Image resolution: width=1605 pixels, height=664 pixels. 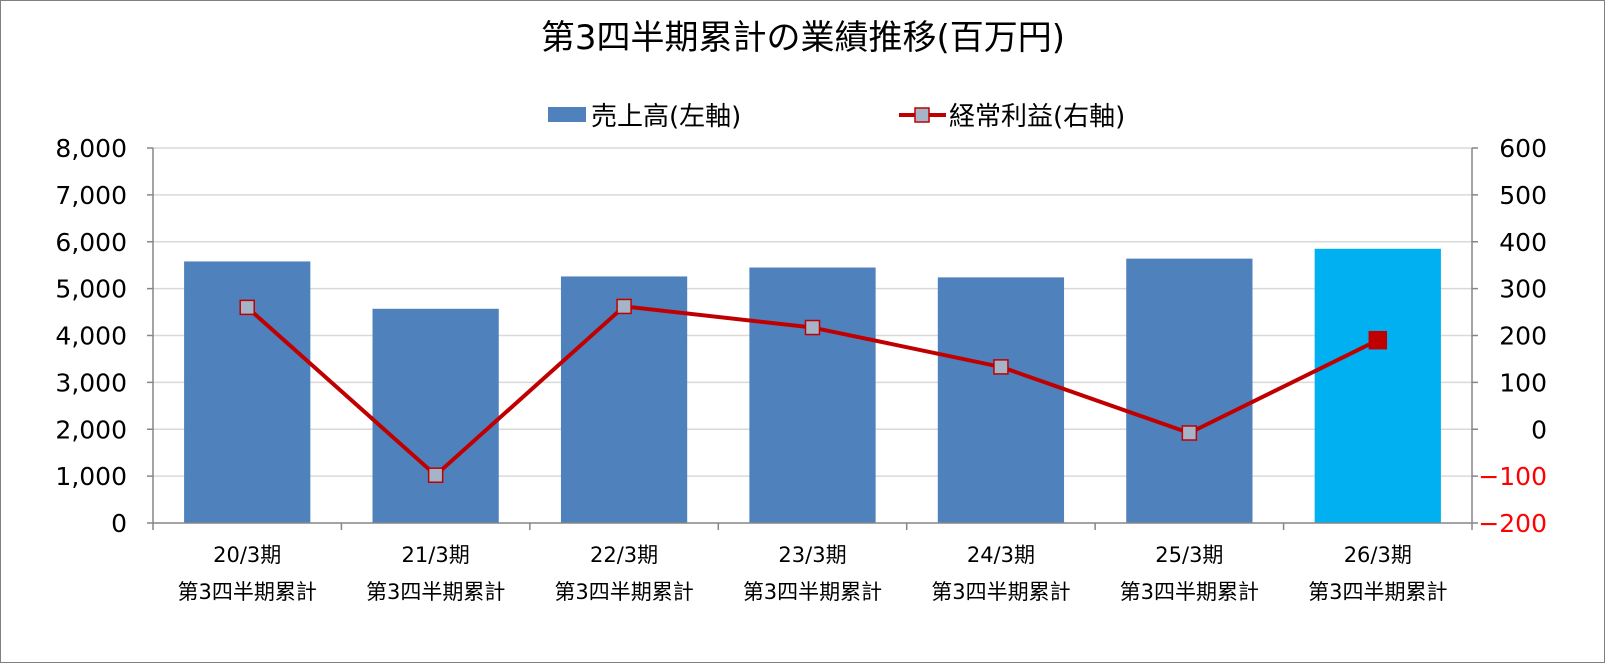 I want to click on right-tick-label: 500, so click(x=1523, y=195).